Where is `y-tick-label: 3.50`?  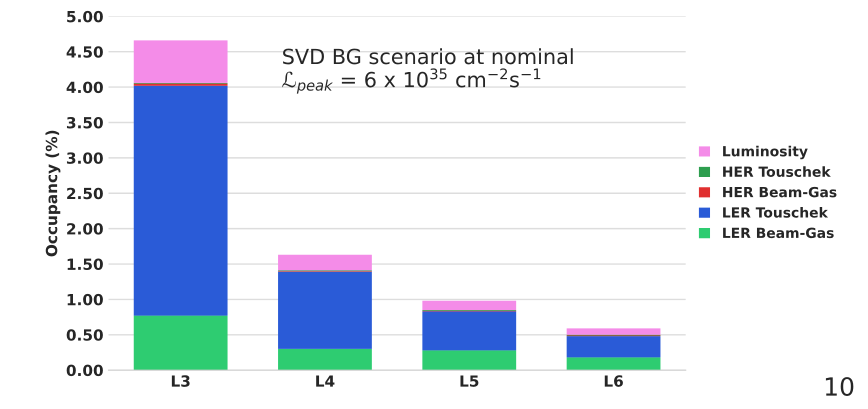
y-tick-label: 3.50 is located at coordinates (84, 122).